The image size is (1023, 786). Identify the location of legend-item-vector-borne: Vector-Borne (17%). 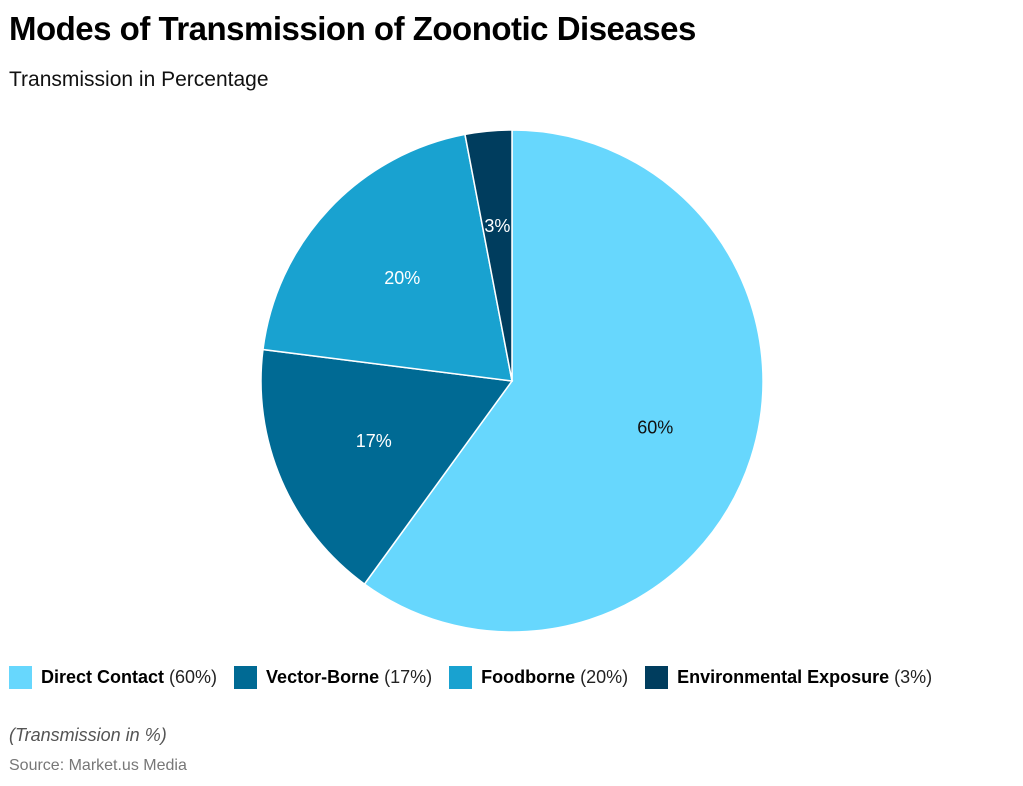
(333, 677).